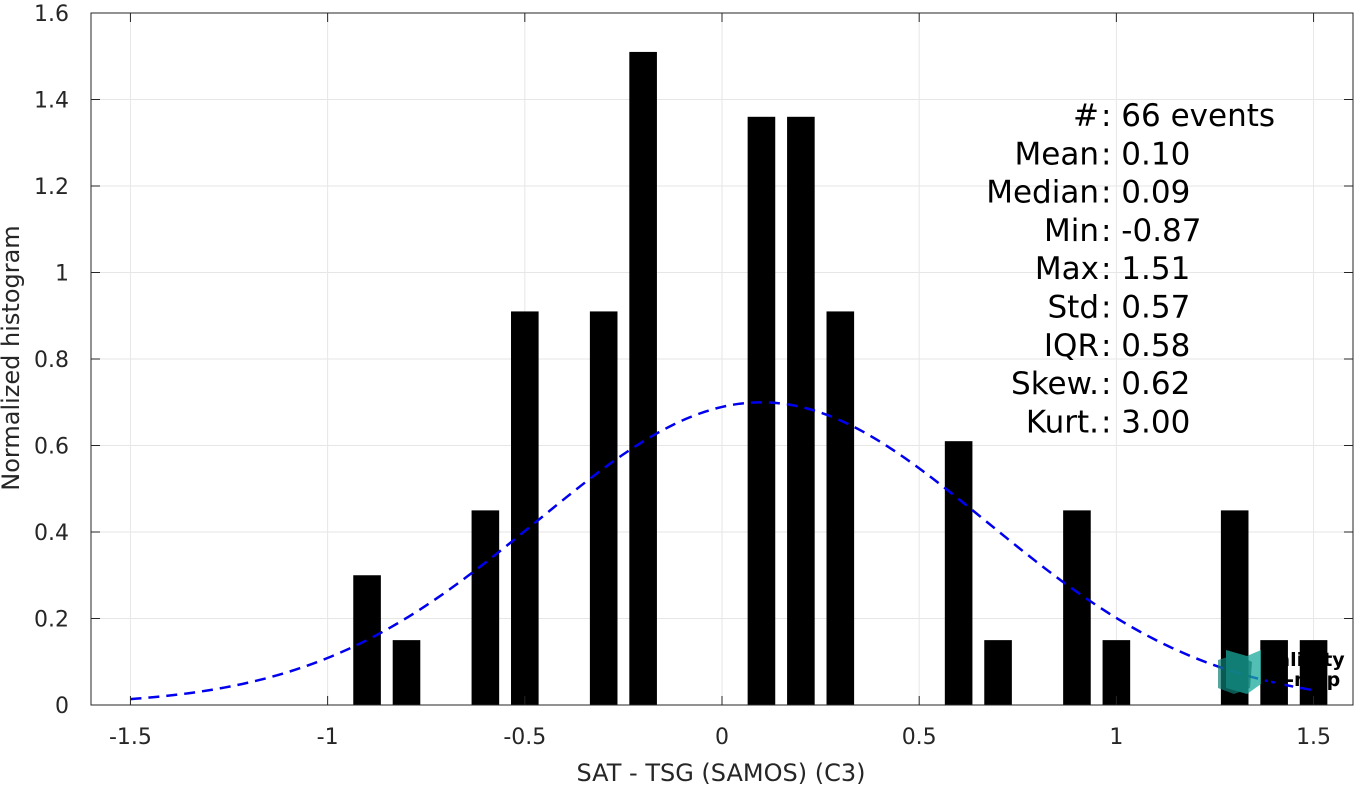  What do you see at coordinates (1116, 737) in the screenshot?
I see `x-tick-label: 1` at bounding box center [1116, 737].